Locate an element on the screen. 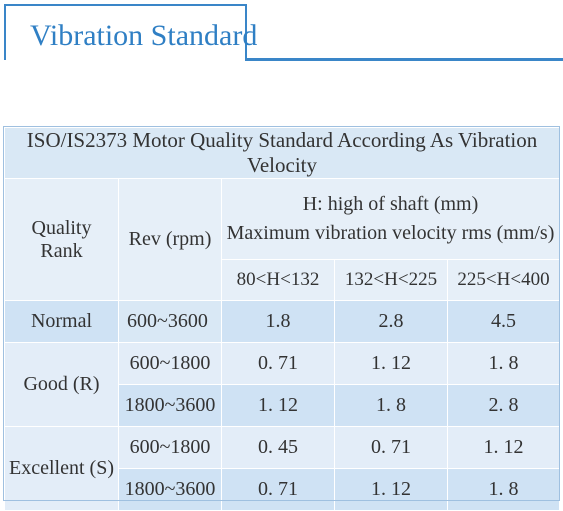 The height and width of the screenshot is (511, 563). rank-good: Good (R) is located at coordinates (61, 384).